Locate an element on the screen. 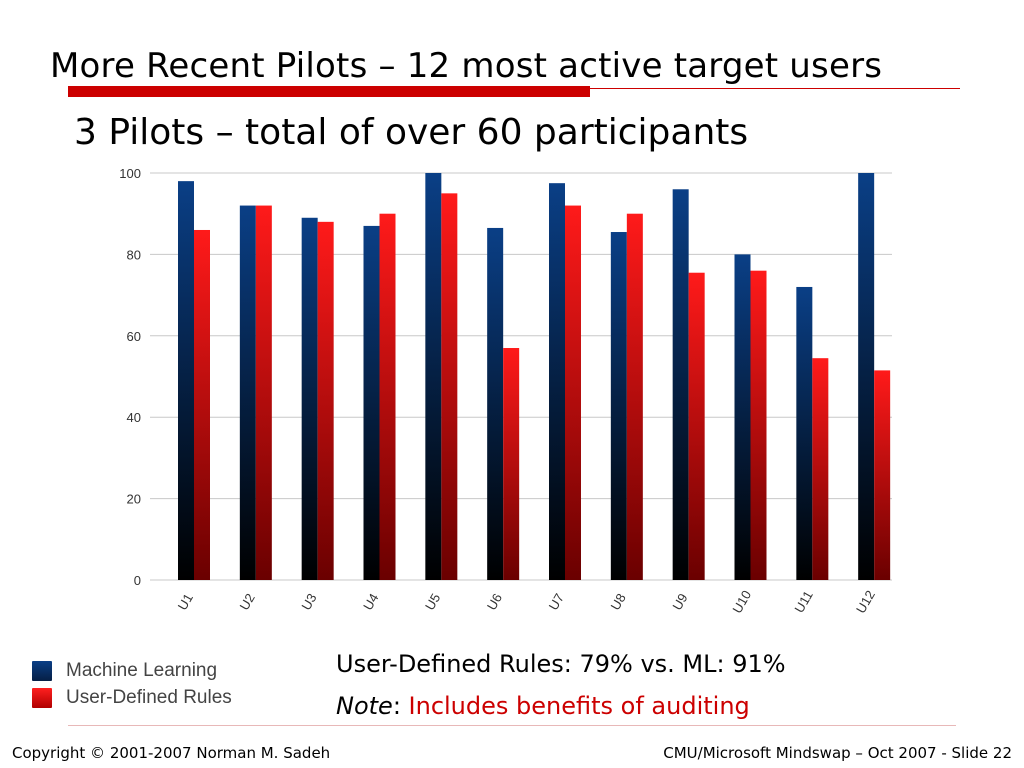 This screenshot has height=768, width=1024. bar-udr-u10 is located at coordinates (758, 425).